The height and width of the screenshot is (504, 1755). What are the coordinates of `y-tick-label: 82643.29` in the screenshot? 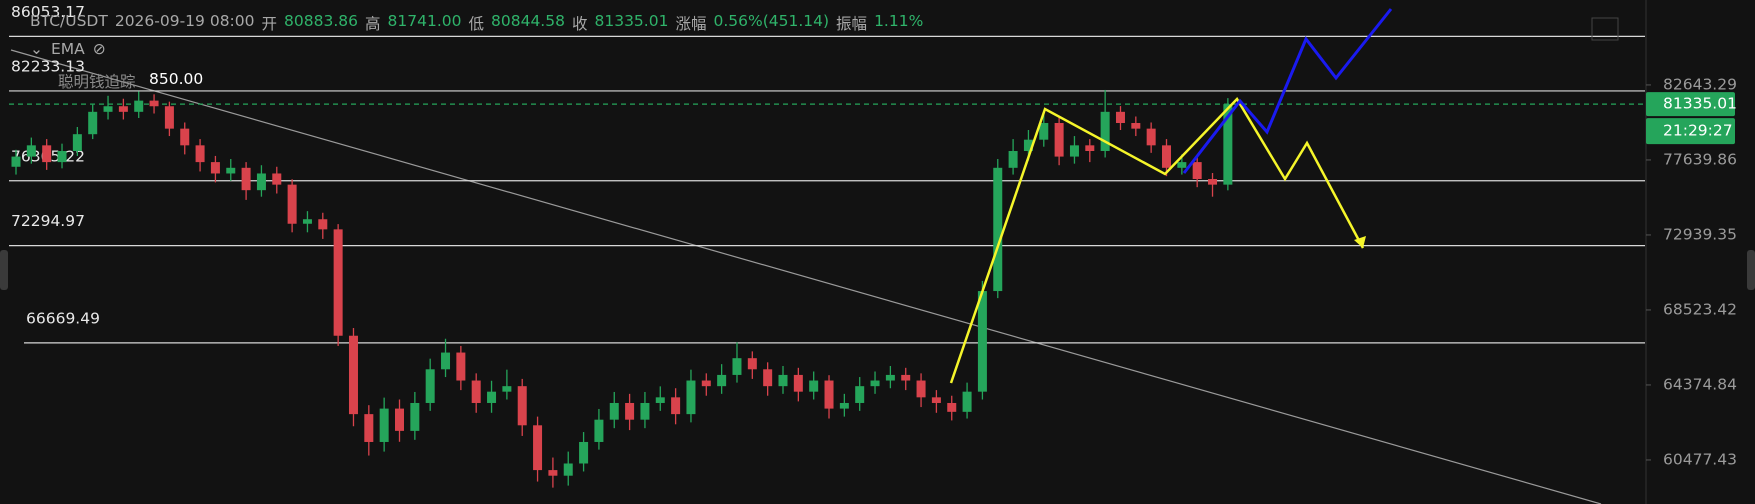 It's located at (1700, 84).